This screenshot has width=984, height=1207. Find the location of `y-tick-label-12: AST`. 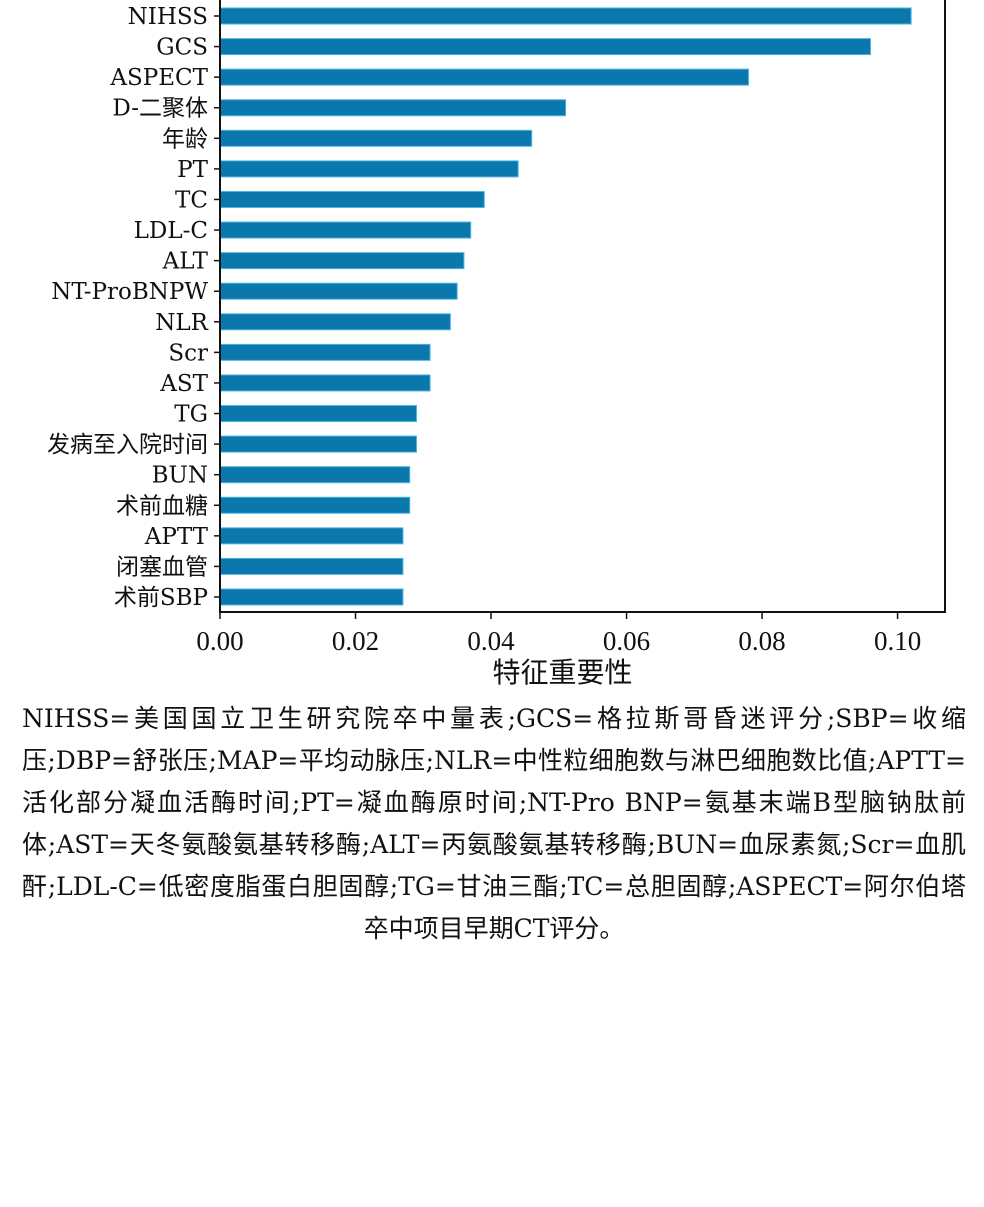

y-tick-label-12: AST is located at coordinates (183, 384).